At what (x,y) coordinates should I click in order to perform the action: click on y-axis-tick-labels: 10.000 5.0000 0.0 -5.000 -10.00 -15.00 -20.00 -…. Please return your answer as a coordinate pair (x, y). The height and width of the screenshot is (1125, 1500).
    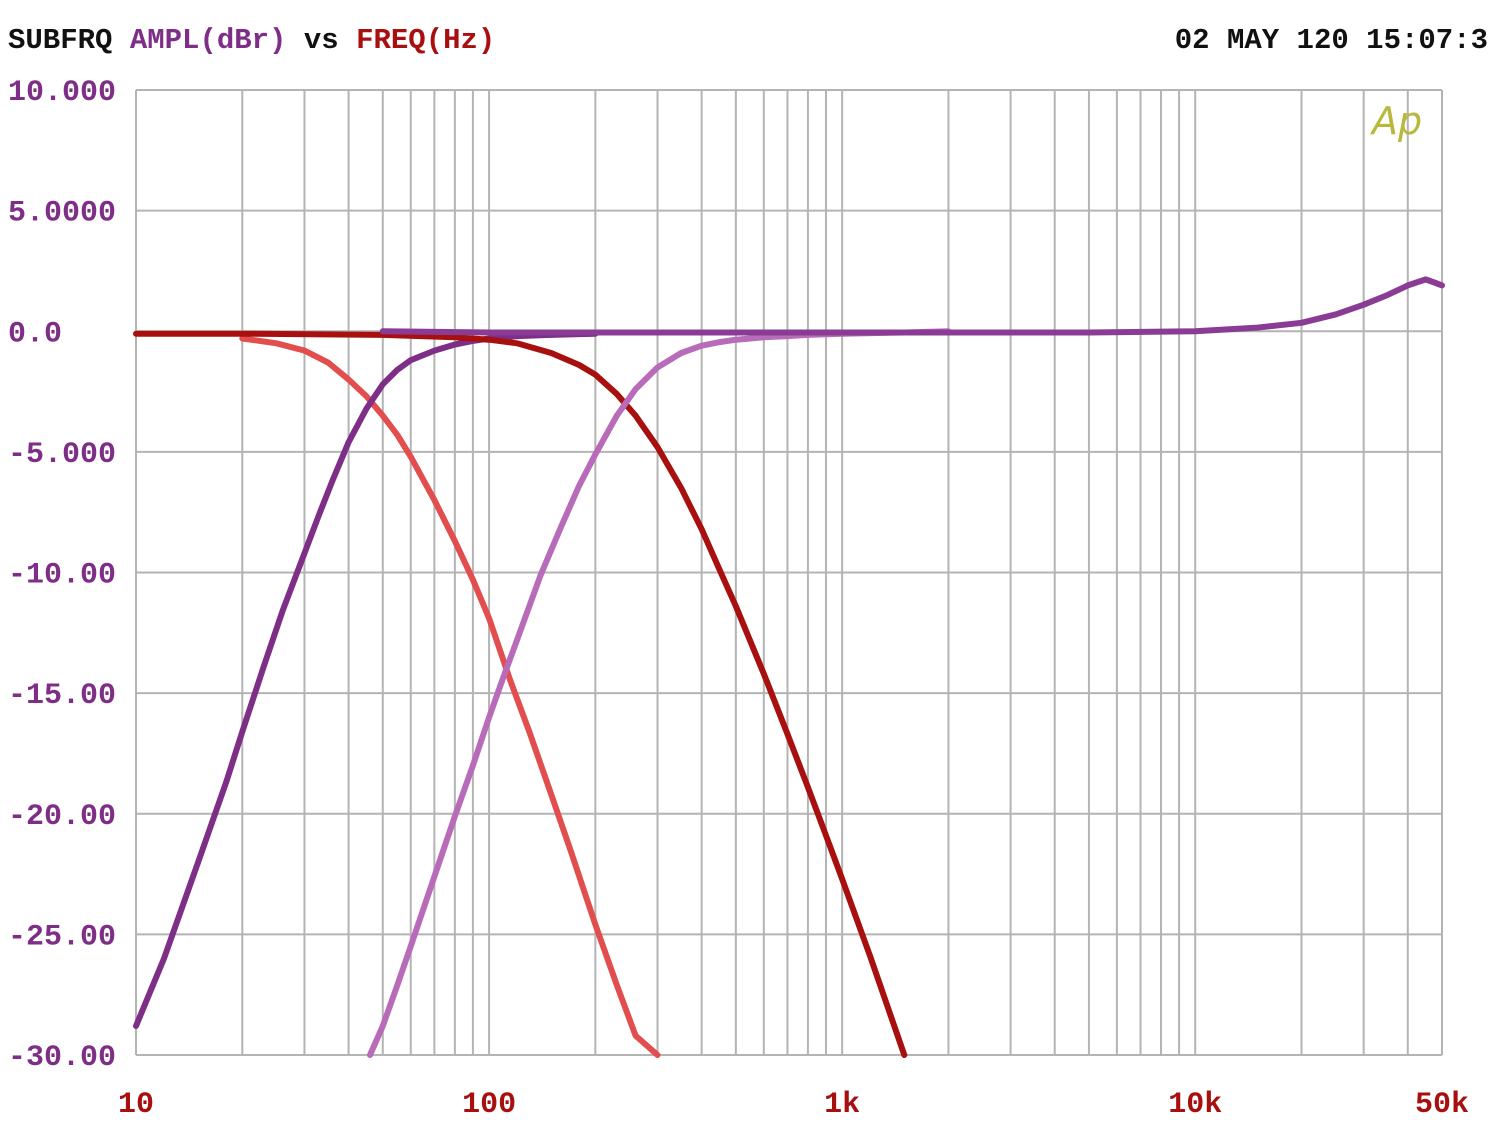
    Looking at the image, I should click on (62, 575).